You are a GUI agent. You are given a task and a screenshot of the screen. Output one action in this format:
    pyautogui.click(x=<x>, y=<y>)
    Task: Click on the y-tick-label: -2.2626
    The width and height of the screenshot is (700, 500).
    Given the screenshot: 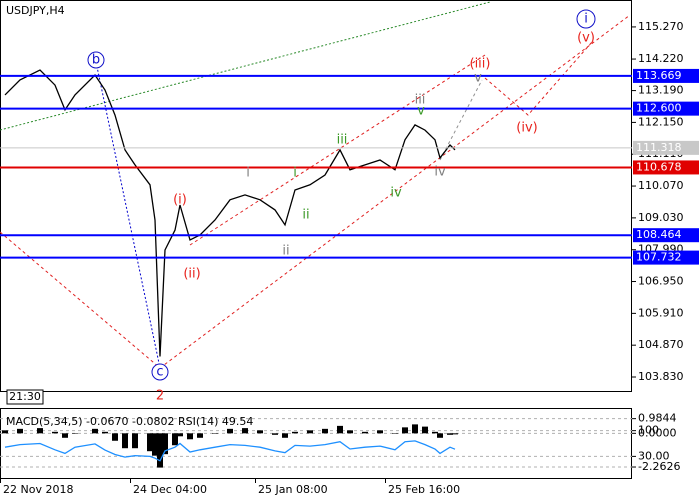 What is the action you would take?
    pyautogui.click(x=659, y=466)
    